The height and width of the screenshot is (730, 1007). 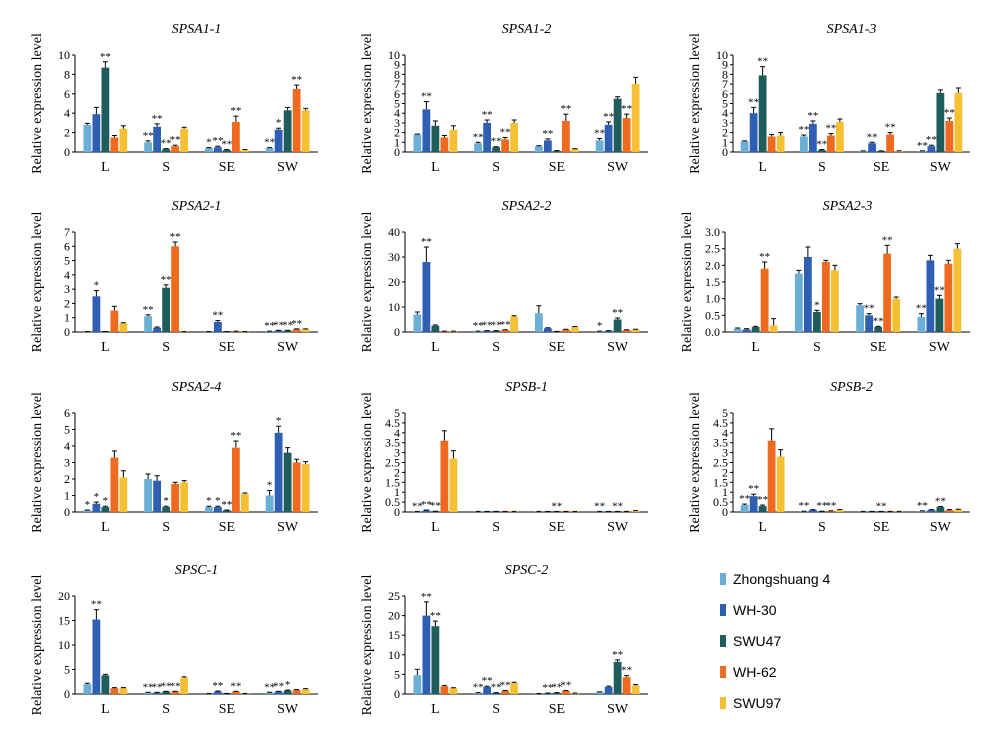 What do you see at coordinates (67, 113) in the screenshot?
I see `y-tick-label: 4` at bounding box center [67, 113].